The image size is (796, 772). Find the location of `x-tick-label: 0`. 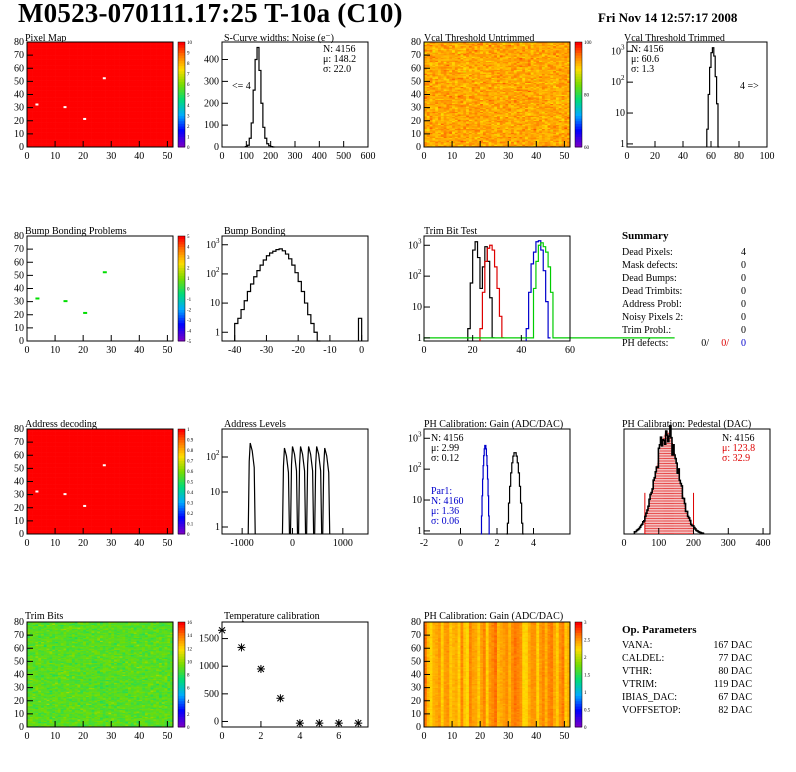

x-tick-label: 0 is located at coordinates (27, 156).